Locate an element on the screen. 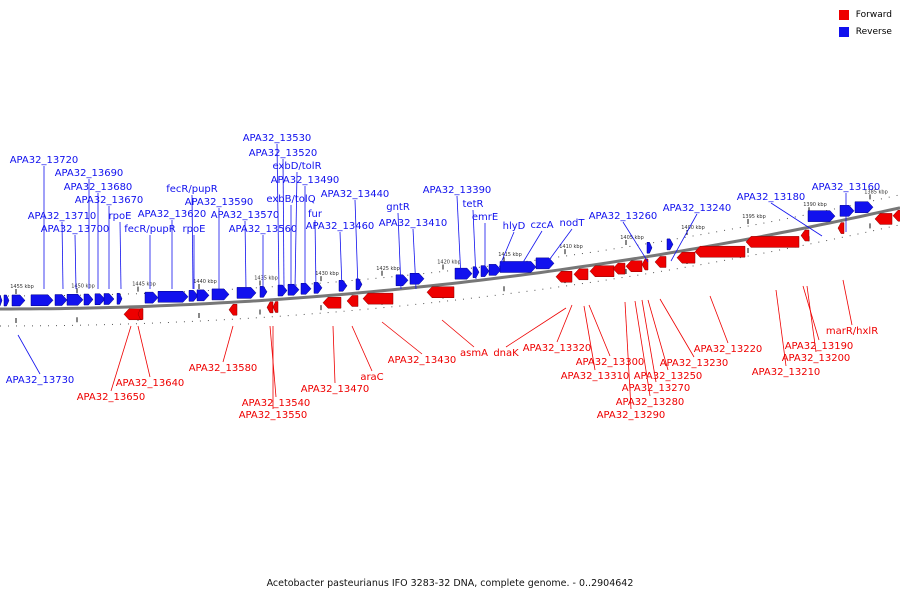 Image resolution: width=900 pixels, height=600 pixels. gene-label: APA32_13240 is located at coordinates (697, 208).